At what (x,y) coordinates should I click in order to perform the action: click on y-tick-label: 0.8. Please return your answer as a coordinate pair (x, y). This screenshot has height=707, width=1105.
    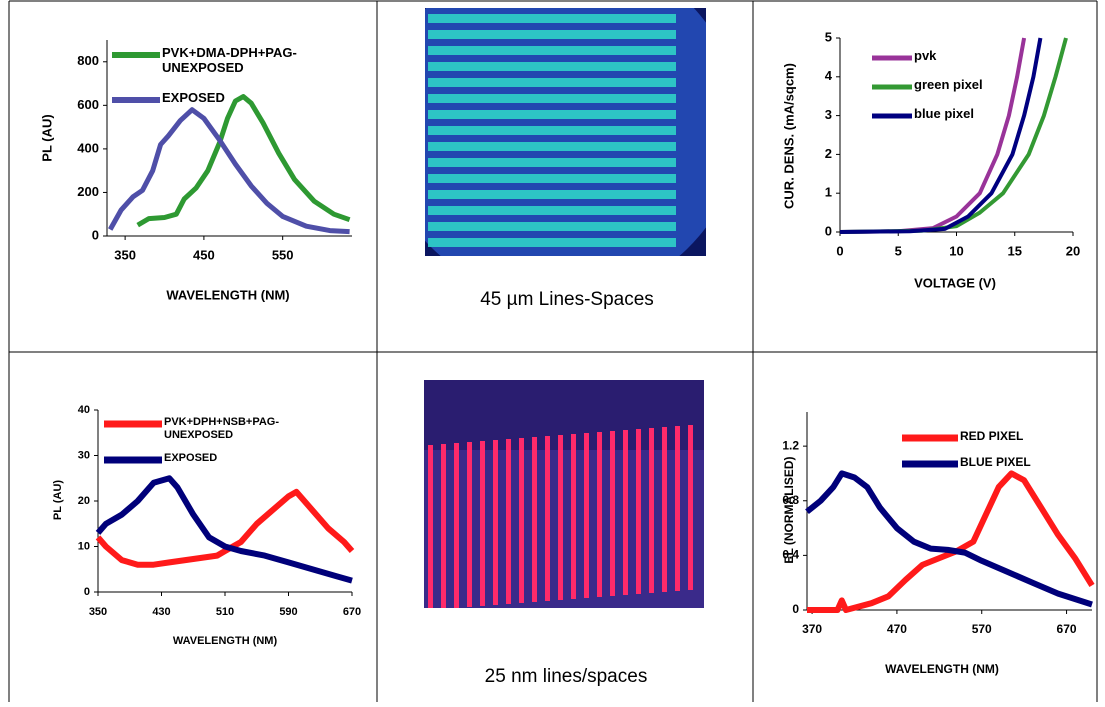
    Looking at the image, I should click on (790, 500).